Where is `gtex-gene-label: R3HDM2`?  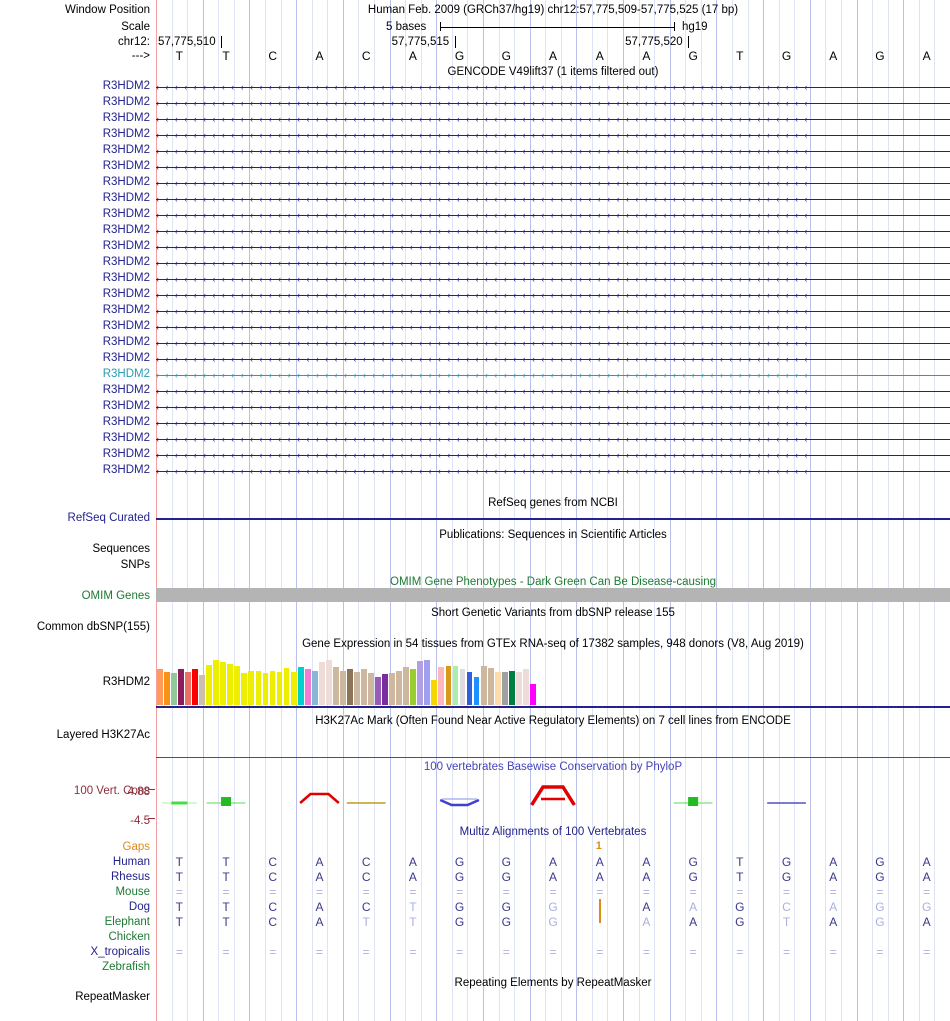 gtex-gene-label: R3HDM2 is located at coordinates (126, 682).